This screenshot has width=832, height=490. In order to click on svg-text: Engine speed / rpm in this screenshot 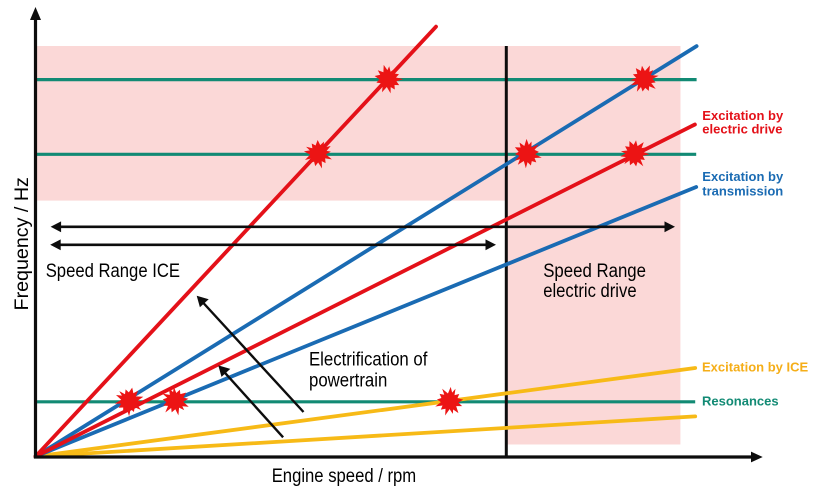, I will do `click(344, 476)`.